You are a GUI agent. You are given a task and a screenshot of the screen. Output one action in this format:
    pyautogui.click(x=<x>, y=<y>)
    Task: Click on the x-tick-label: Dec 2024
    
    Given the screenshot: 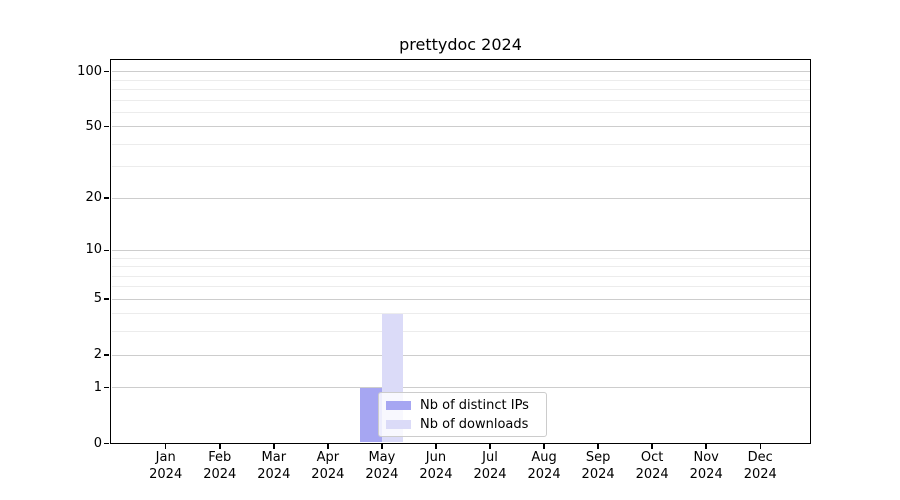 What is the action you would take?
    pyautogui.click(x=760, y=466)
    